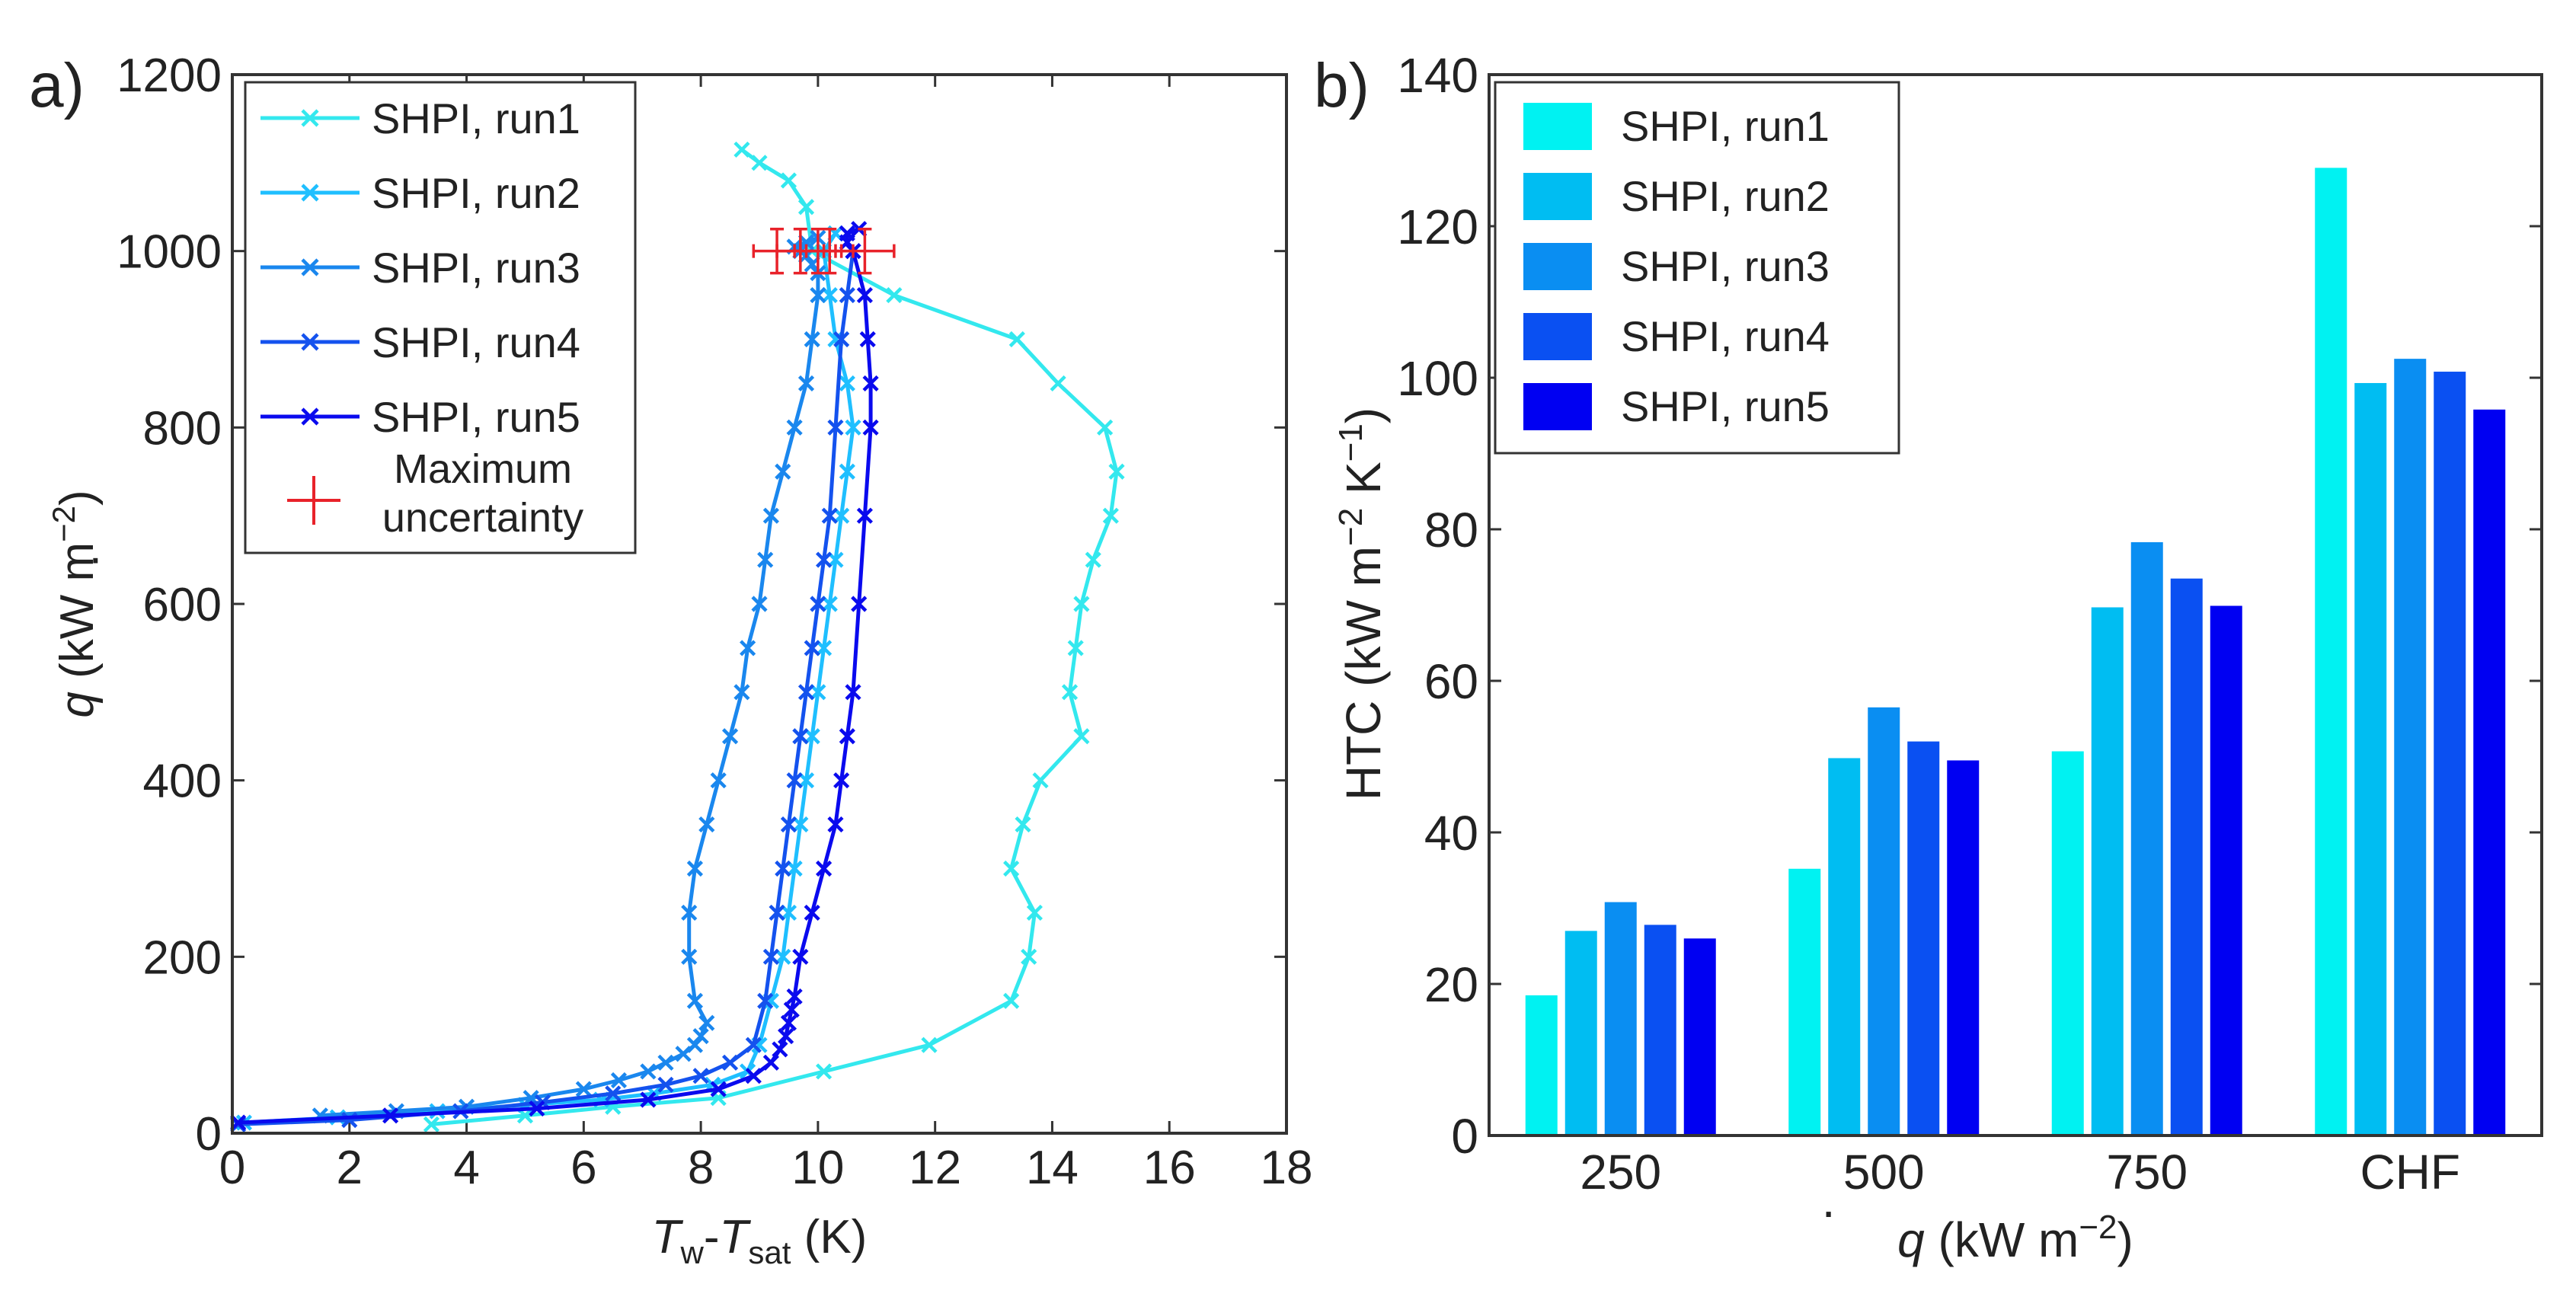  Describe the element at coordinates (770, 1252) in the screenshot. I see `panel-a-x-sub2: sat` at that location.